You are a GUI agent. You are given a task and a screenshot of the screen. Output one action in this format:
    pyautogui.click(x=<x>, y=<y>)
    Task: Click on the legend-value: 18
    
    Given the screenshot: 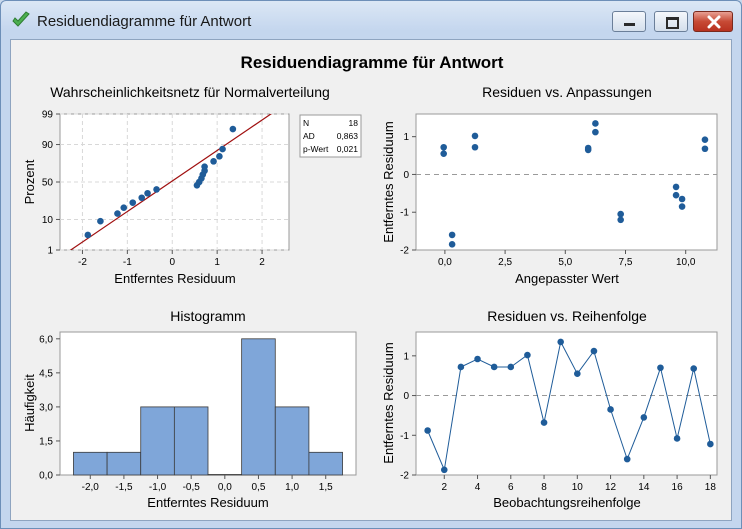 What is the action you would take?
    pyautogui.click(x=354, y=123)
    